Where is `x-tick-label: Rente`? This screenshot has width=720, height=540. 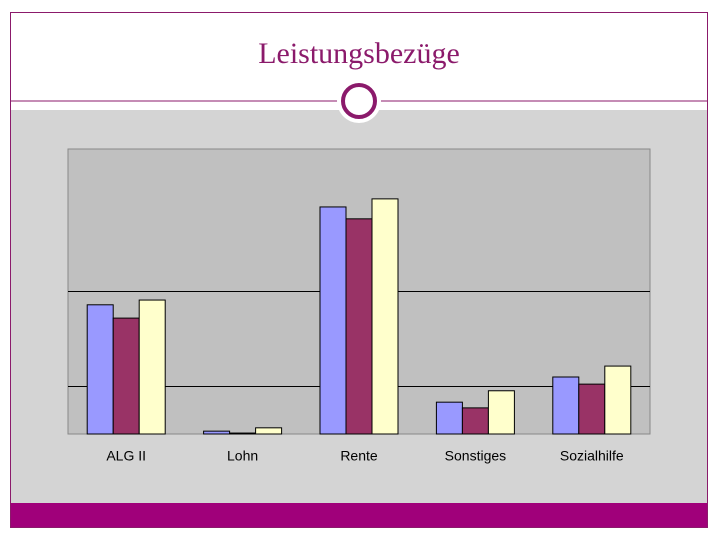 x-tick-label: Rente is located at coordinates (359, 456).